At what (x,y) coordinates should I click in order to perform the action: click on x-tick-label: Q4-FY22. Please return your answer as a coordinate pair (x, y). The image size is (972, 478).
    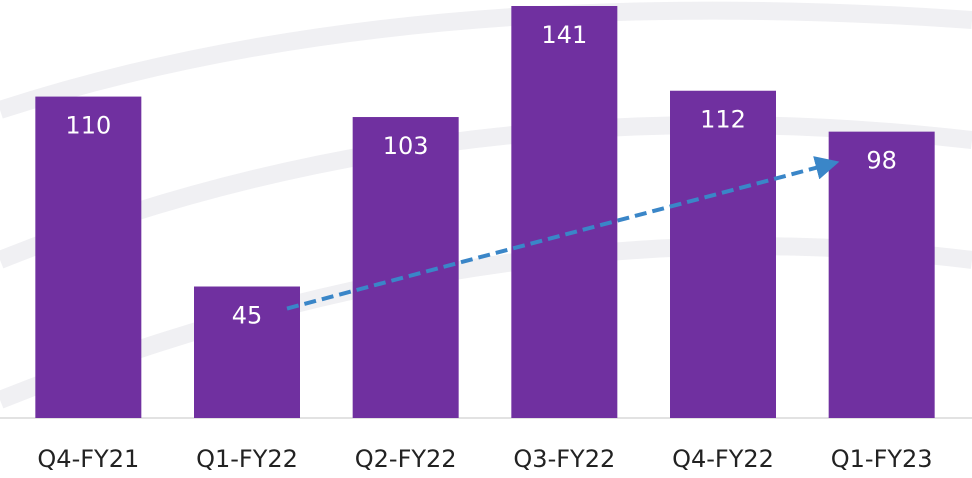
    Looking at the image, I should click on (723, 459).